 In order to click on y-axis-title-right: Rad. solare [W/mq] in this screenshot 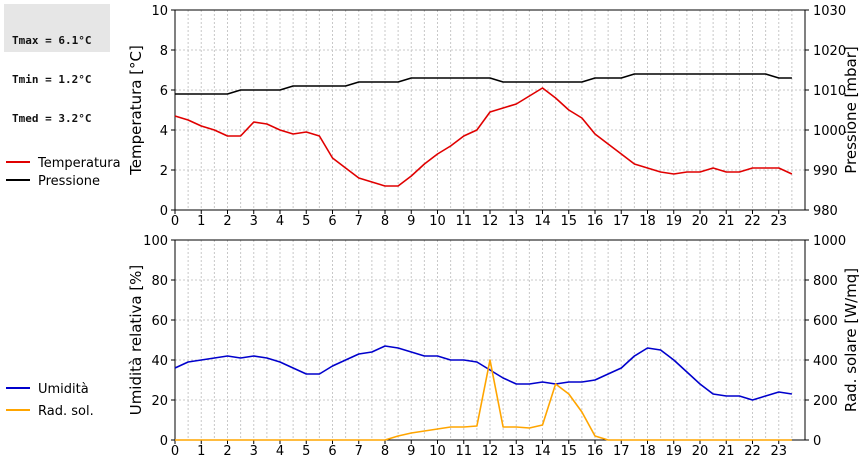, I will do `click(851, 340)`.